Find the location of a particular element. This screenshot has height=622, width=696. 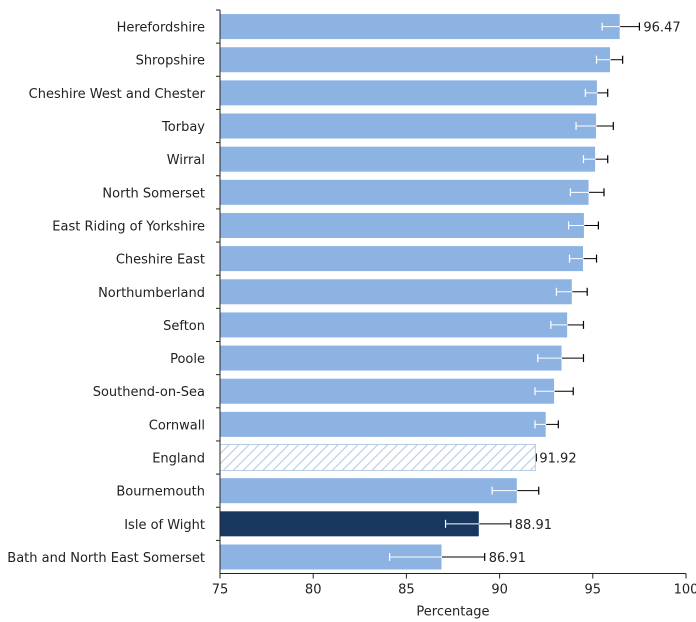

x-tick-label: 90 is located at coordinates (499, 590).